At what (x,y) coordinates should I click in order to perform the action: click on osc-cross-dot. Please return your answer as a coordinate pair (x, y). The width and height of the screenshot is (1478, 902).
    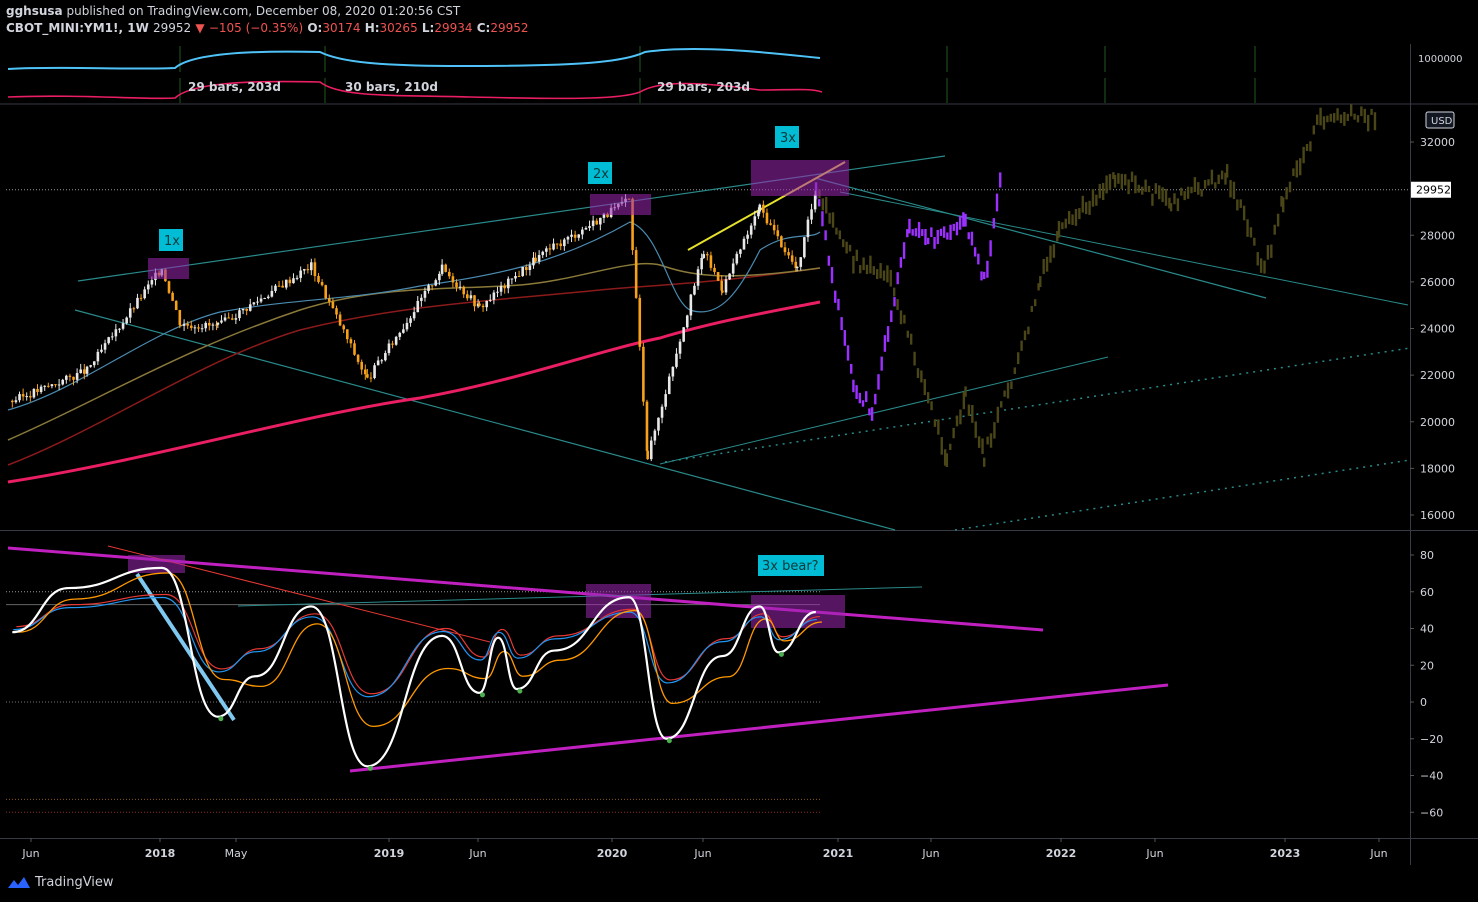
    Looking at the image, I should click on (482, 695).